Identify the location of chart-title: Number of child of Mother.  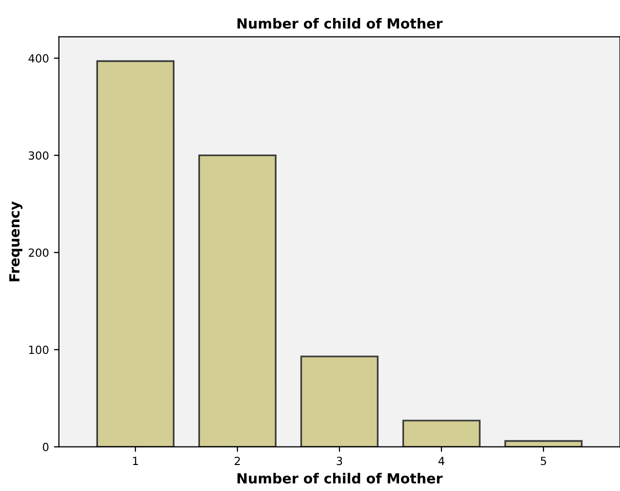
(340, 23).